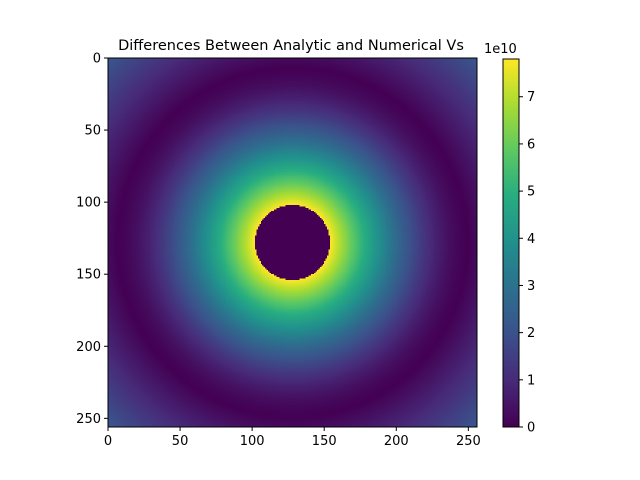 The height and width of the screenshot is (480, 640). I want to click on colorbar-gradient, so click(511, 243).